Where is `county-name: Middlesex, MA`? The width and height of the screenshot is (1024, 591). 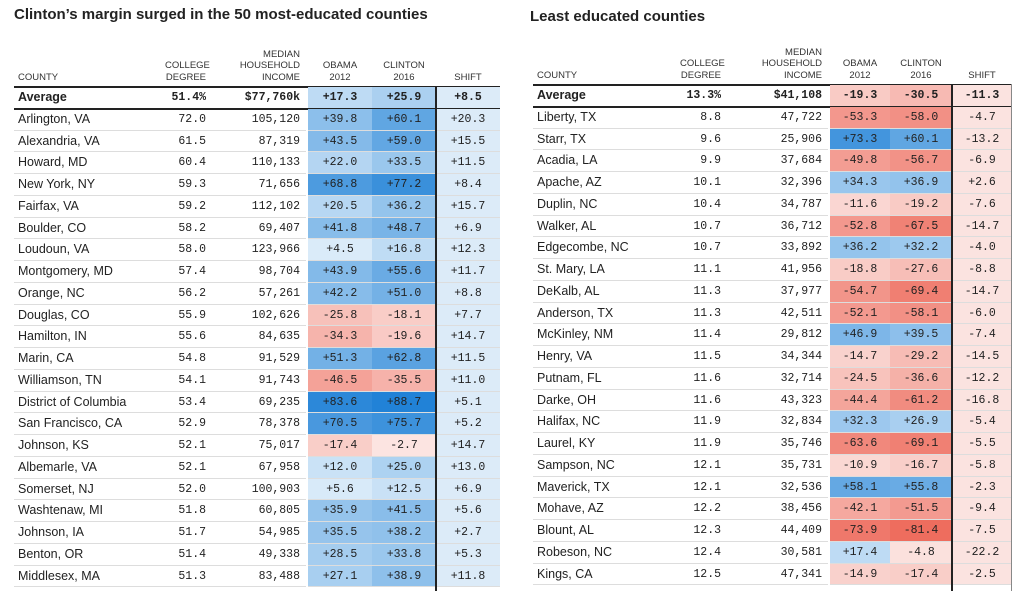 county-name: Middlesex, MA is located at coordinates (89, 577).